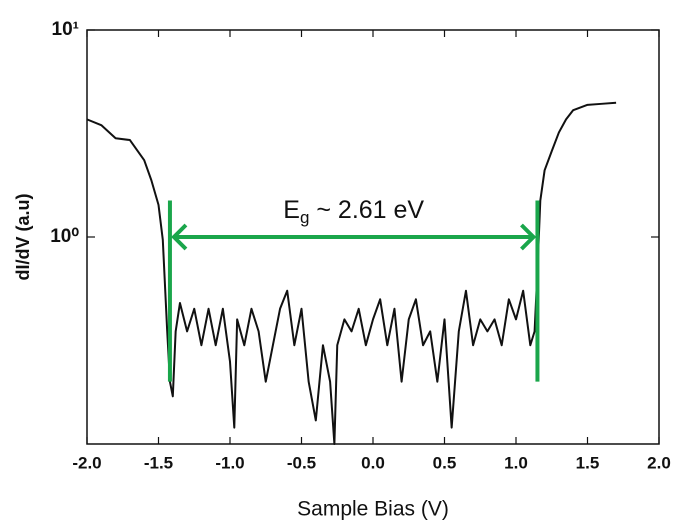  What do you see at coordinates (229, 462) in the screenshot?
I see `x-tick-label: -1.0` at bounding box center [229, 462].